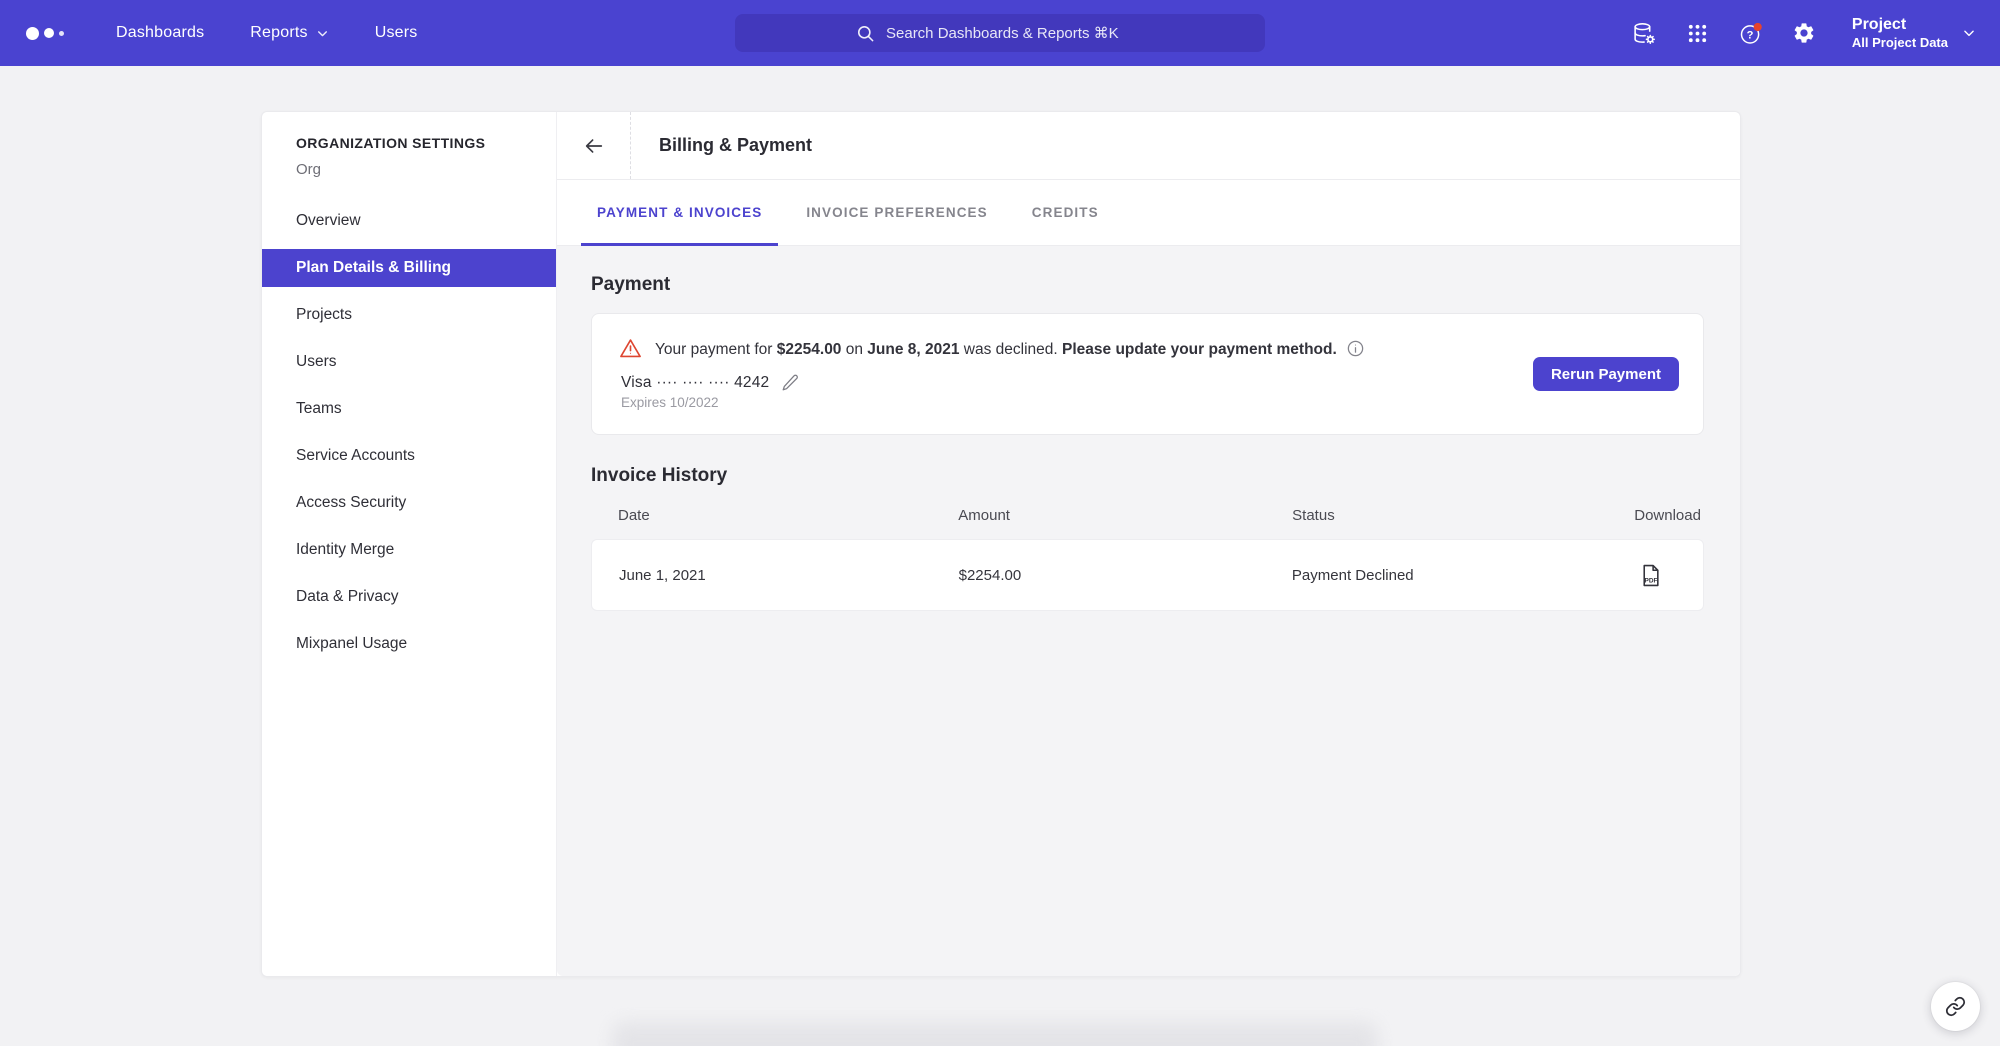  What do you see at coordinates (1147, 515) in the screenshot?
I see `invoice-table-header: Date Amount Status Download` at bounding box center [1147, 515].